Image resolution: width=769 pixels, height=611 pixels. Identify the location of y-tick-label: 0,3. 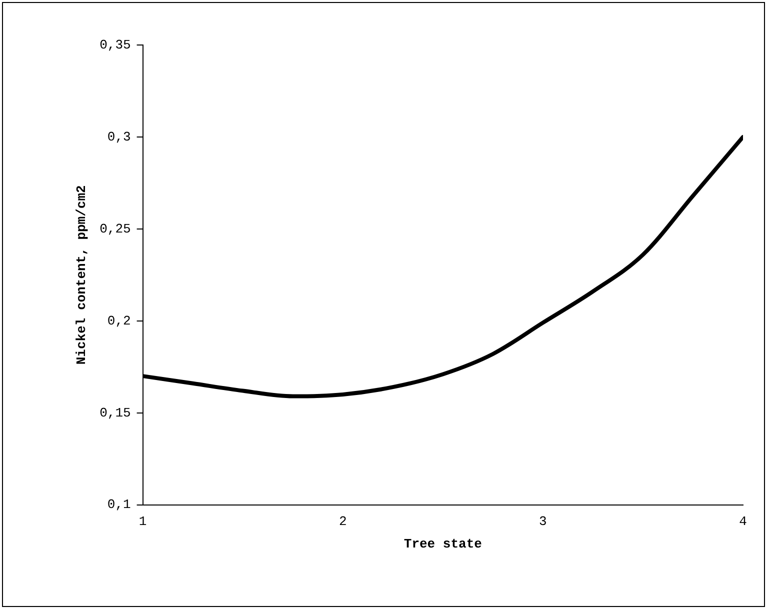
(119, 136).